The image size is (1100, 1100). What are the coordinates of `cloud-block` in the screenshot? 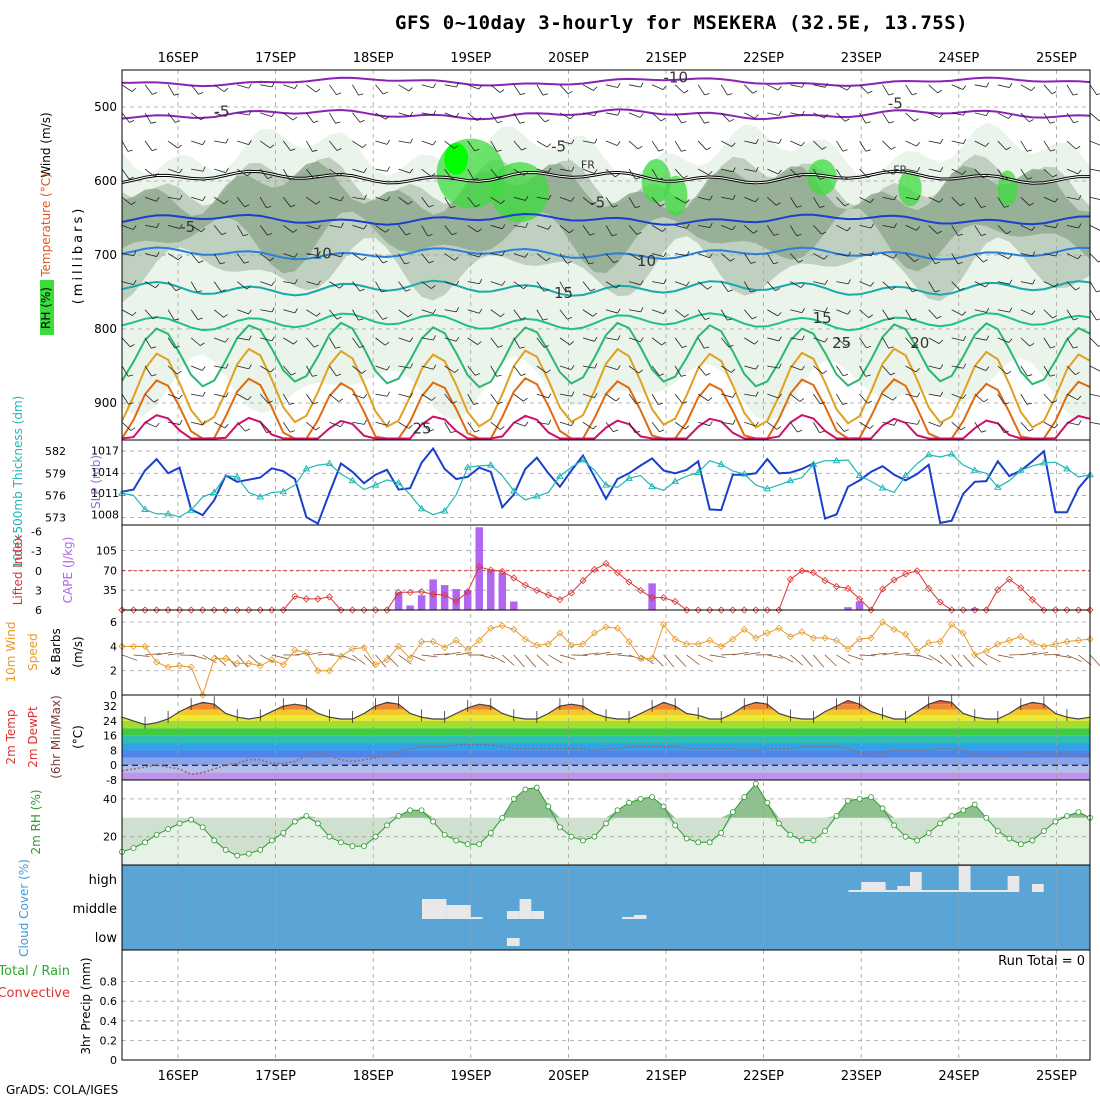 It's located at (434, 909).